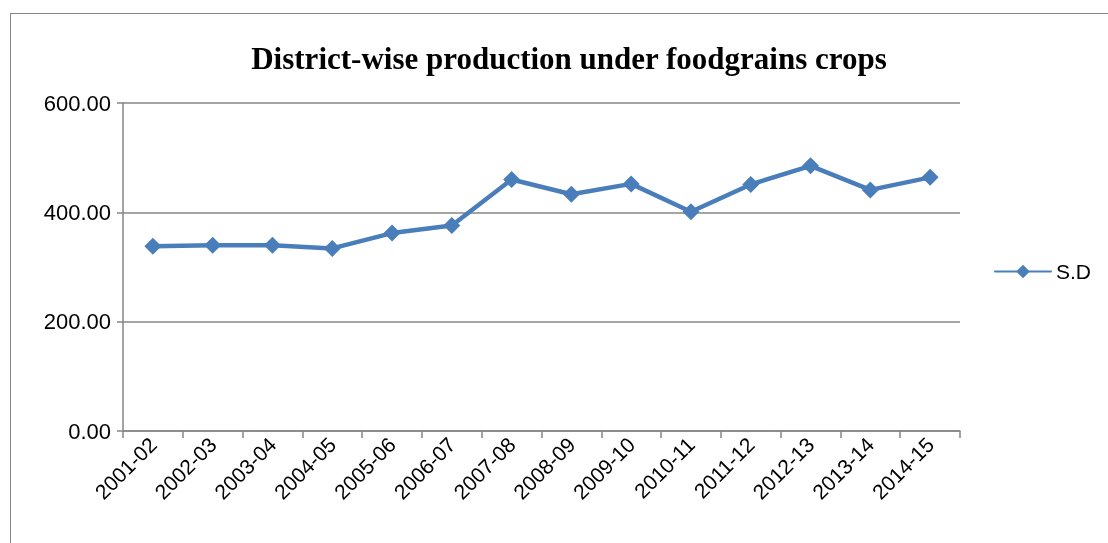 The image size is (1108, 543). What do you see at coordinates (89, 431) in the screenshot?
I see `y-tick-label: 0.00` at bounding box center [89, 431].